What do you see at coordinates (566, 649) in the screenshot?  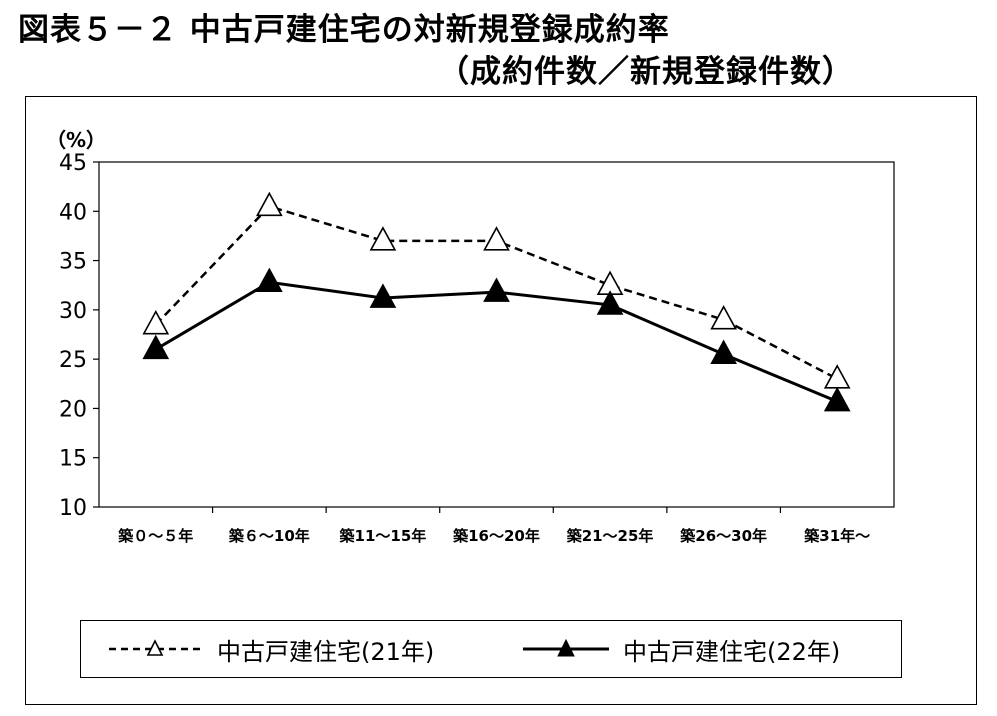 I see `legend-swatch-solid-triangle` at bounding box center [566, 649].